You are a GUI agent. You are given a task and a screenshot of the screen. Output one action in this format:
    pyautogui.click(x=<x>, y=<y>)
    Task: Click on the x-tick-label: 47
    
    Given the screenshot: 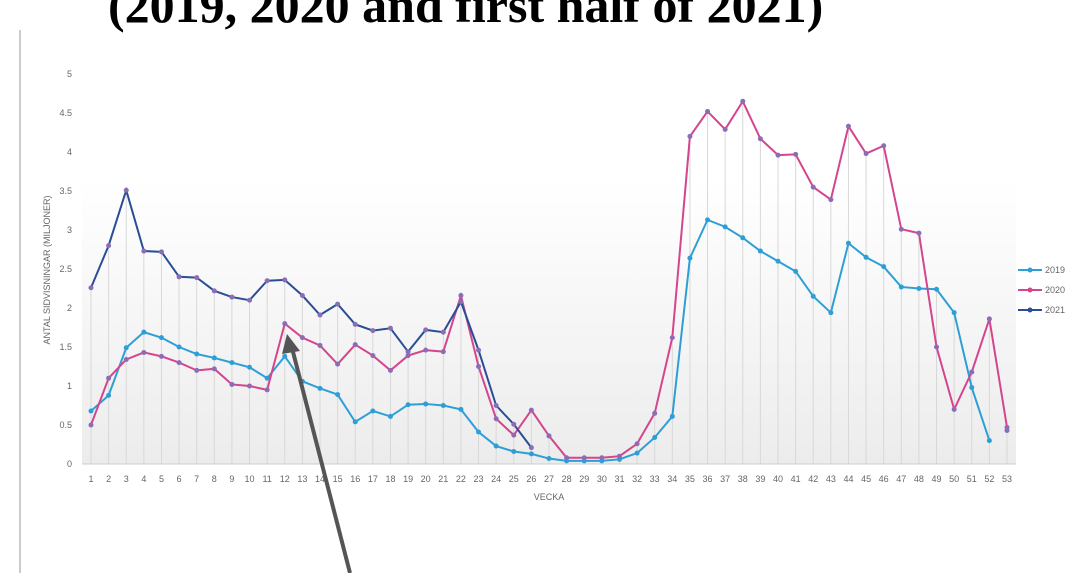 What is the action you would take?
    pyautogui.click(x=901, y=479)
    